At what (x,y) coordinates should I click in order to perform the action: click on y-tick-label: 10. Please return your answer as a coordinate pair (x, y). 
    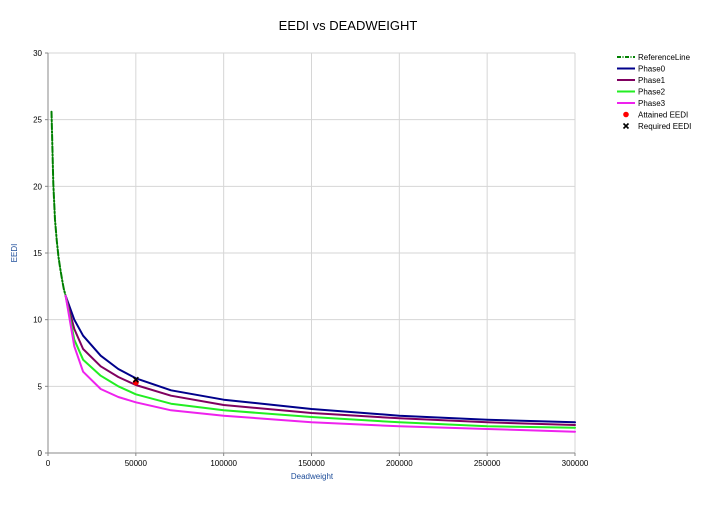
    Looking at the image, I should click on (37, 320).